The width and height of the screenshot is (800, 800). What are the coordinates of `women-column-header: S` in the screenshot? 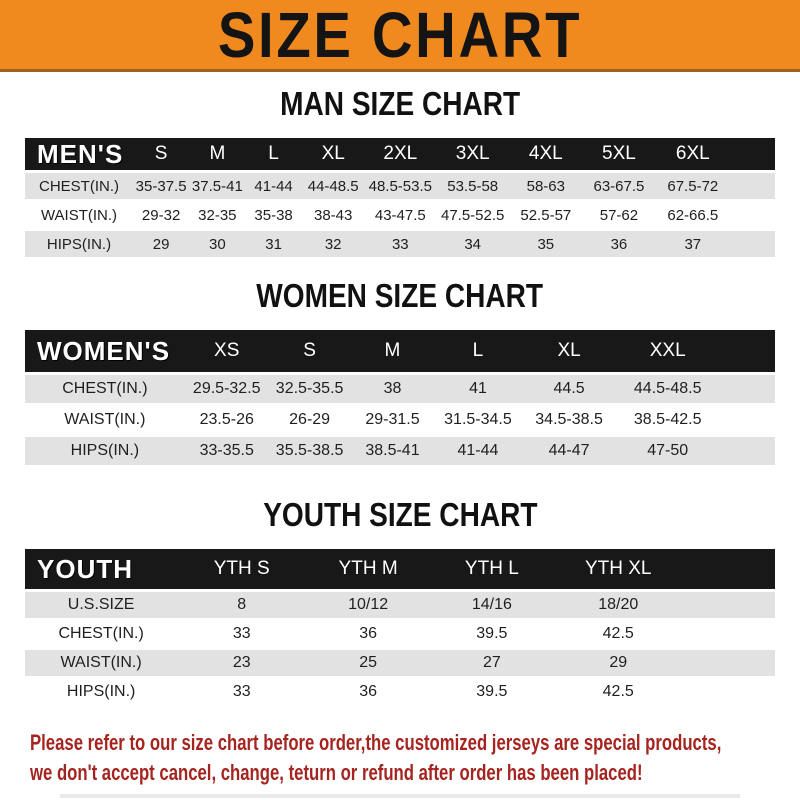 It's located at (309, 351).